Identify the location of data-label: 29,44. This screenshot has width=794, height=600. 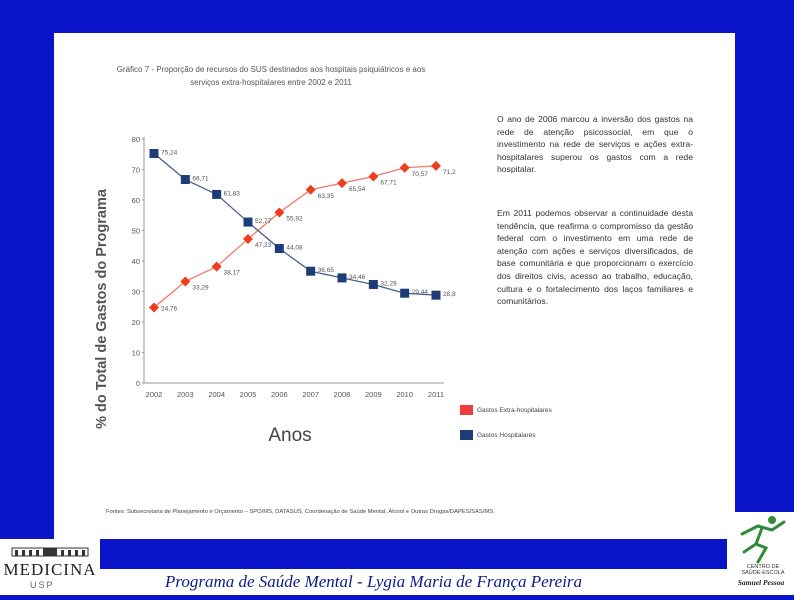
(420, 292).